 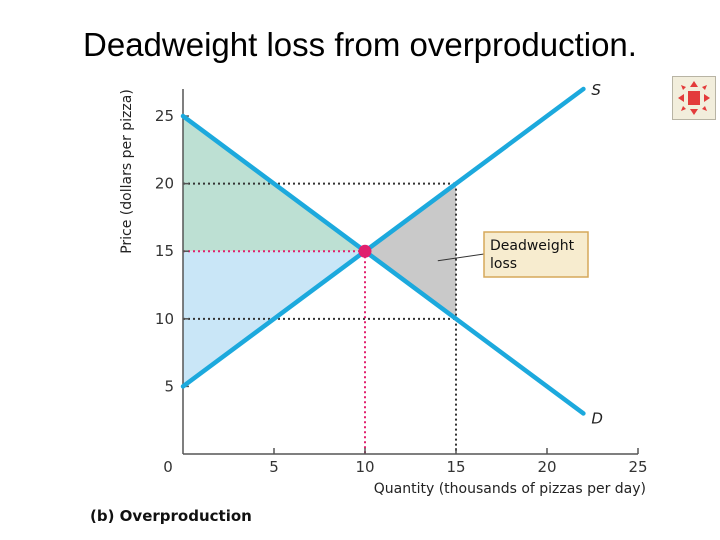 I want to click on supply-curve-label: S, so click(x=596, y=90).